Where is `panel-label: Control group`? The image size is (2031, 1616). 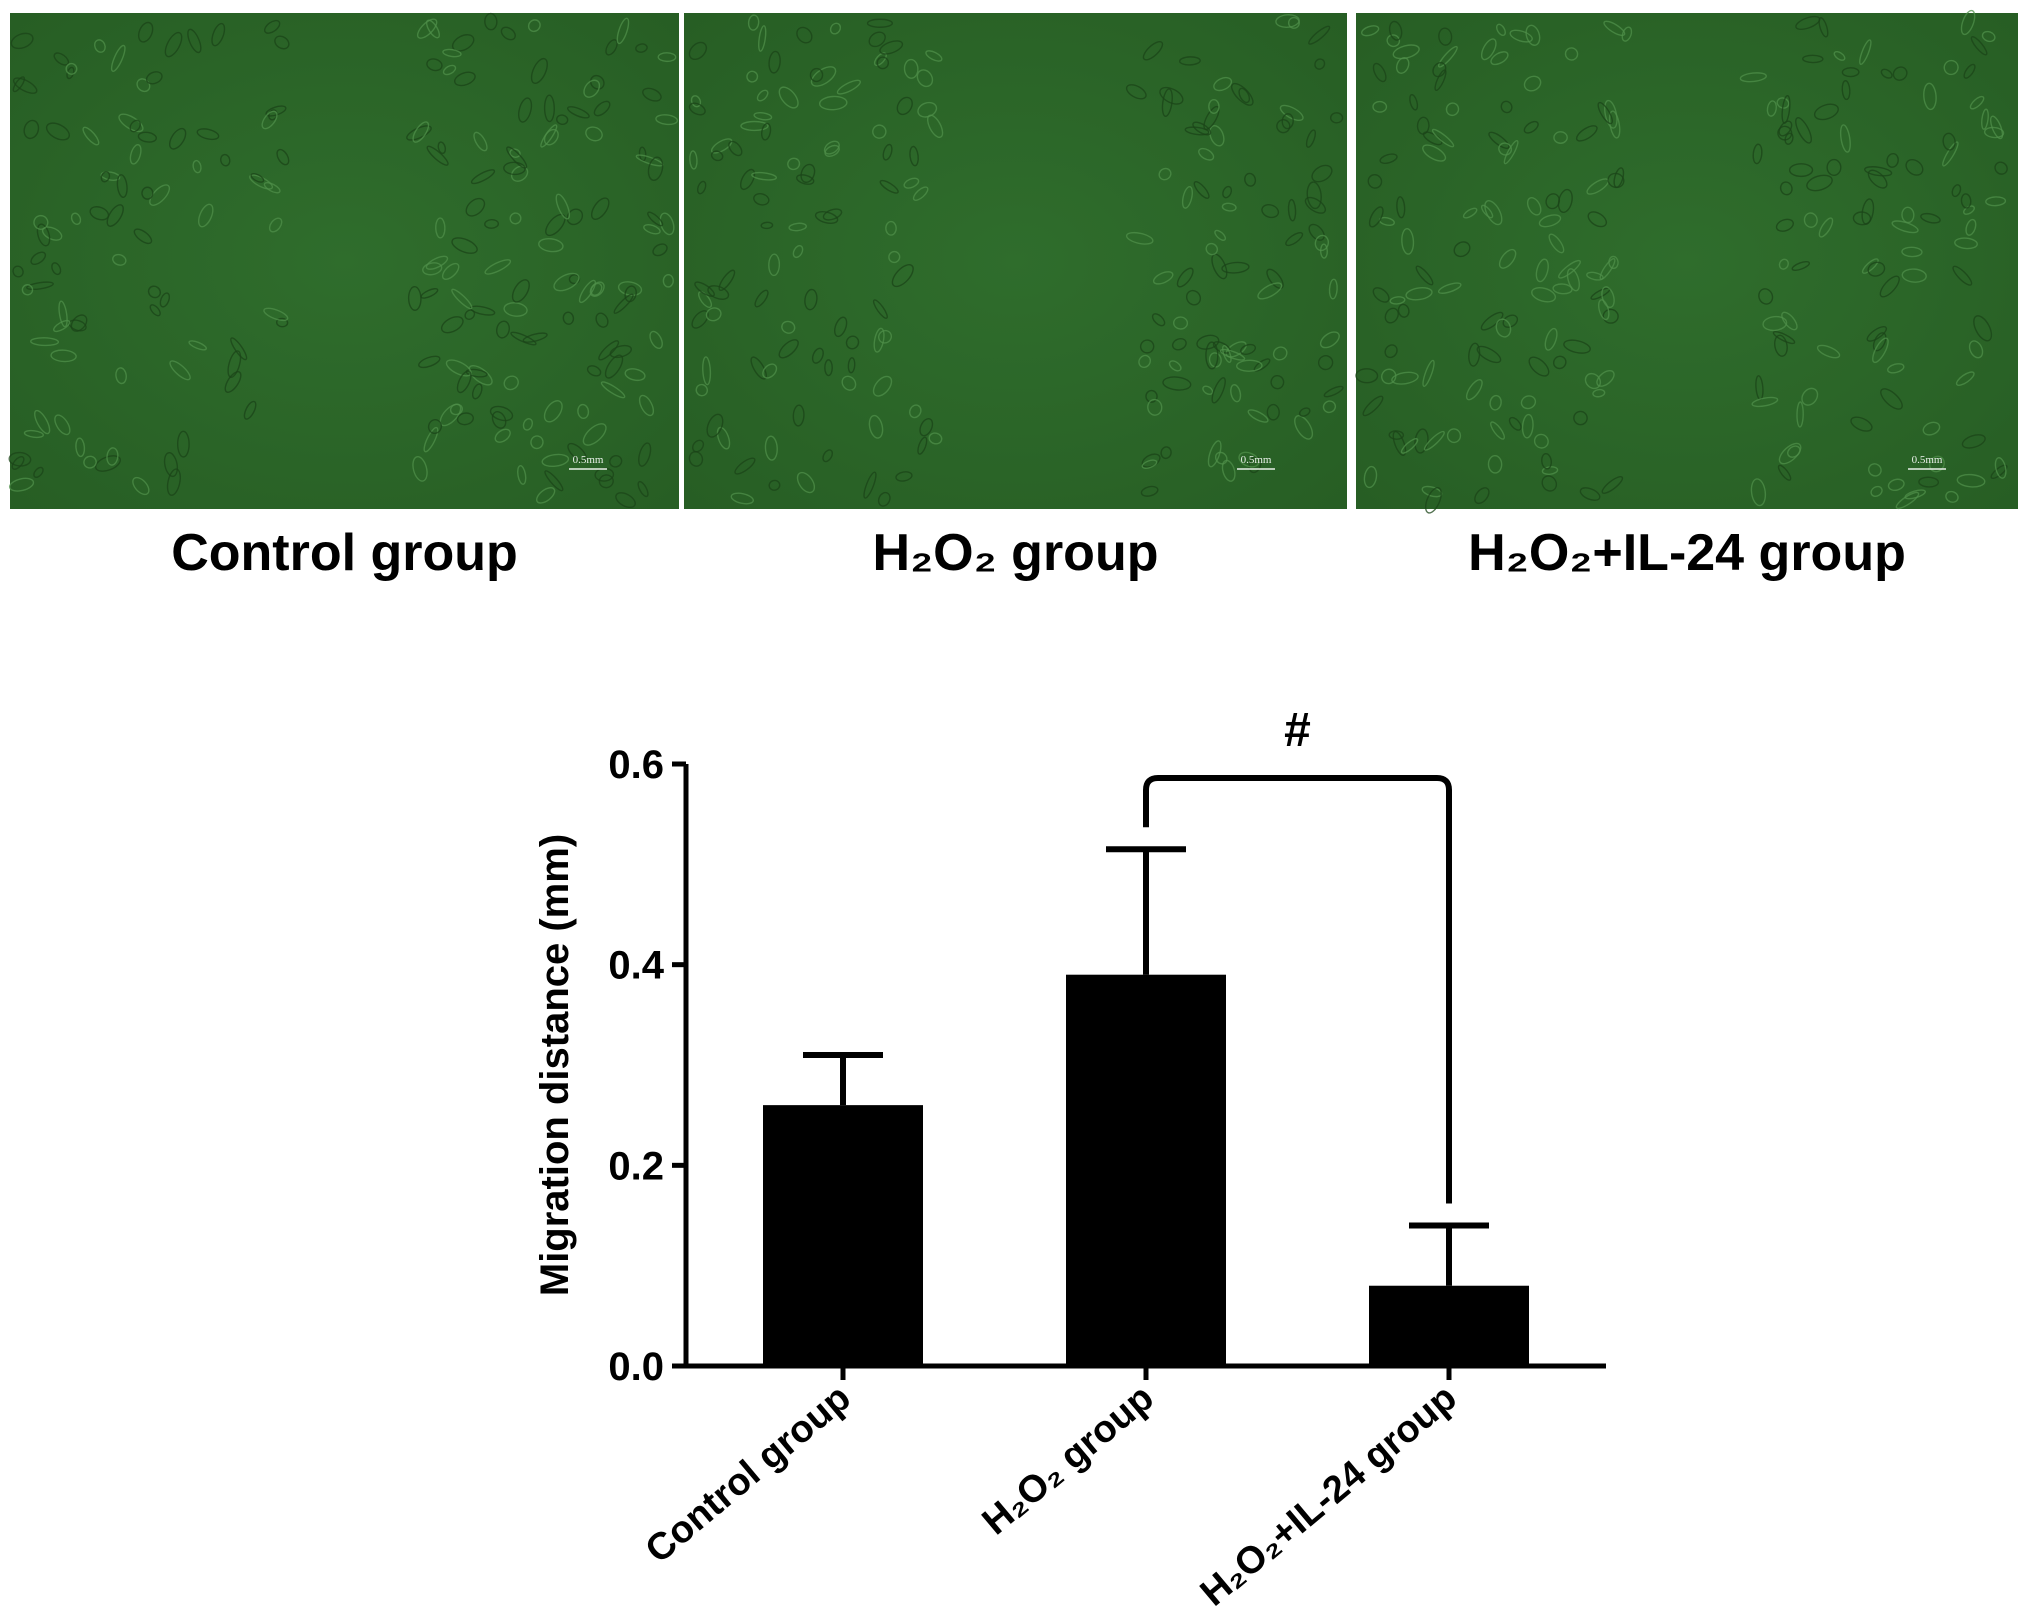
panel-label: Control group is located at coordinates (344, 553).